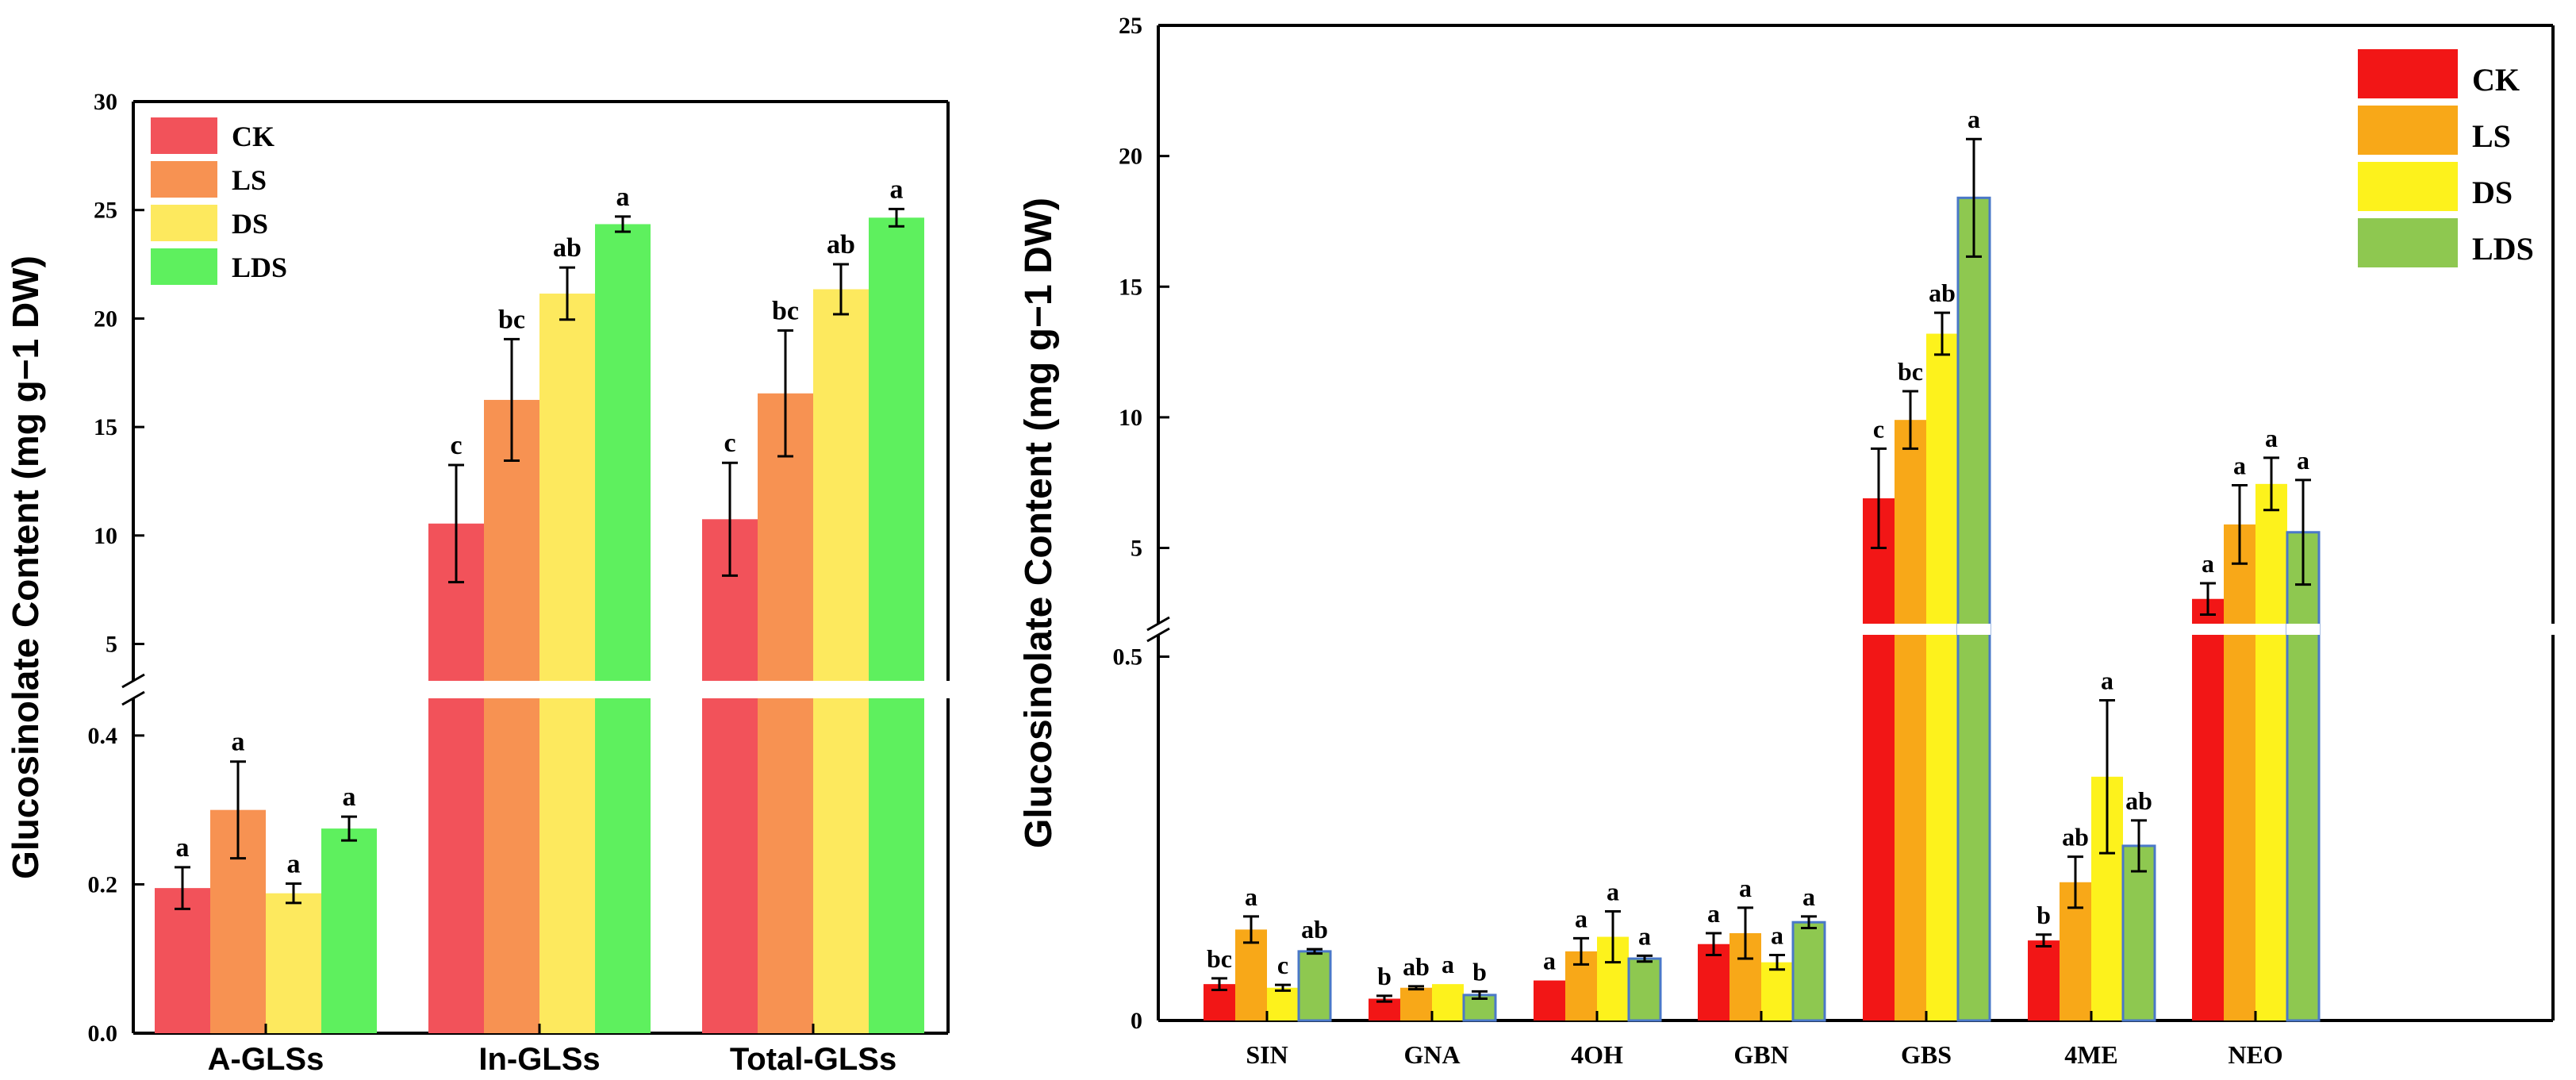  Describe the element at coordinates (133, 698) in the screenshot. I see `p0-break-mark` at that location.